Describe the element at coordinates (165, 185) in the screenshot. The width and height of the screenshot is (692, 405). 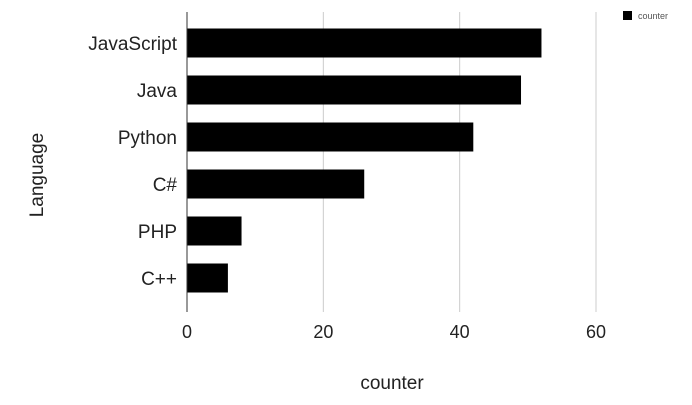
I see `category-label: C#` at that location.